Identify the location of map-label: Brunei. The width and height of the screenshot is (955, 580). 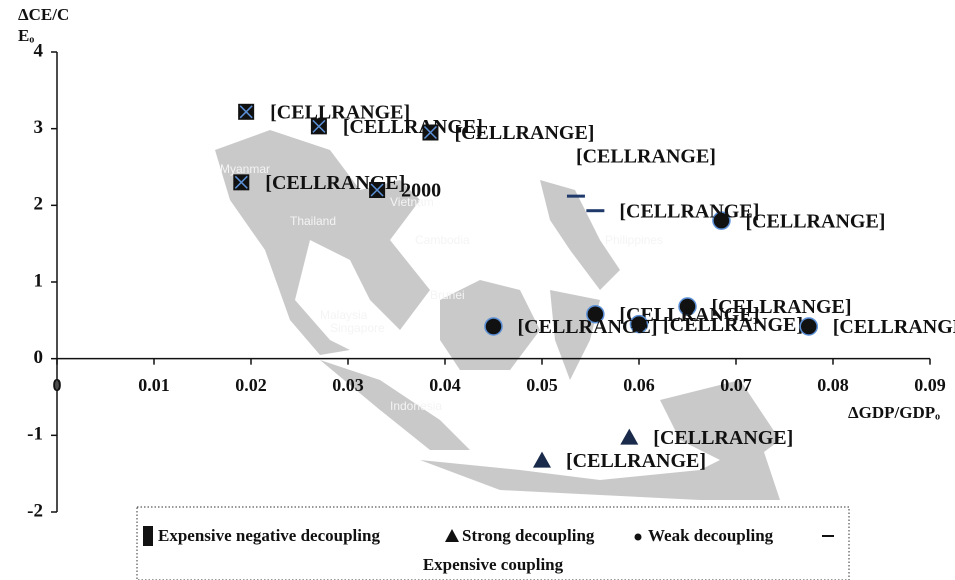
(447, 295).